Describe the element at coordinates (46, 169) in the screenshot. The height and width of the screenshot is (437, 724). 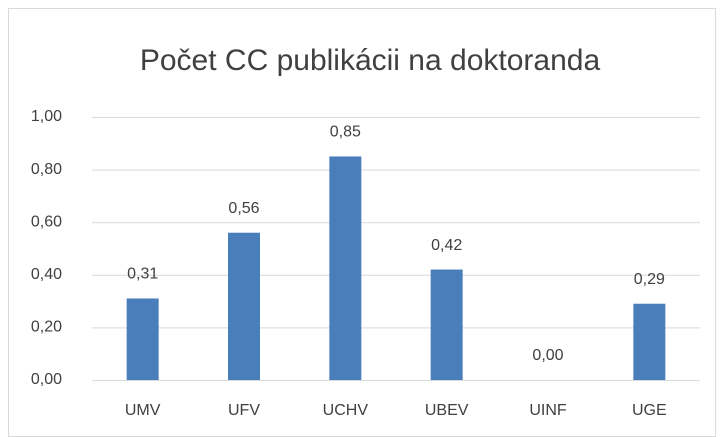
I see `y-tick-label: 0,80` at that location.